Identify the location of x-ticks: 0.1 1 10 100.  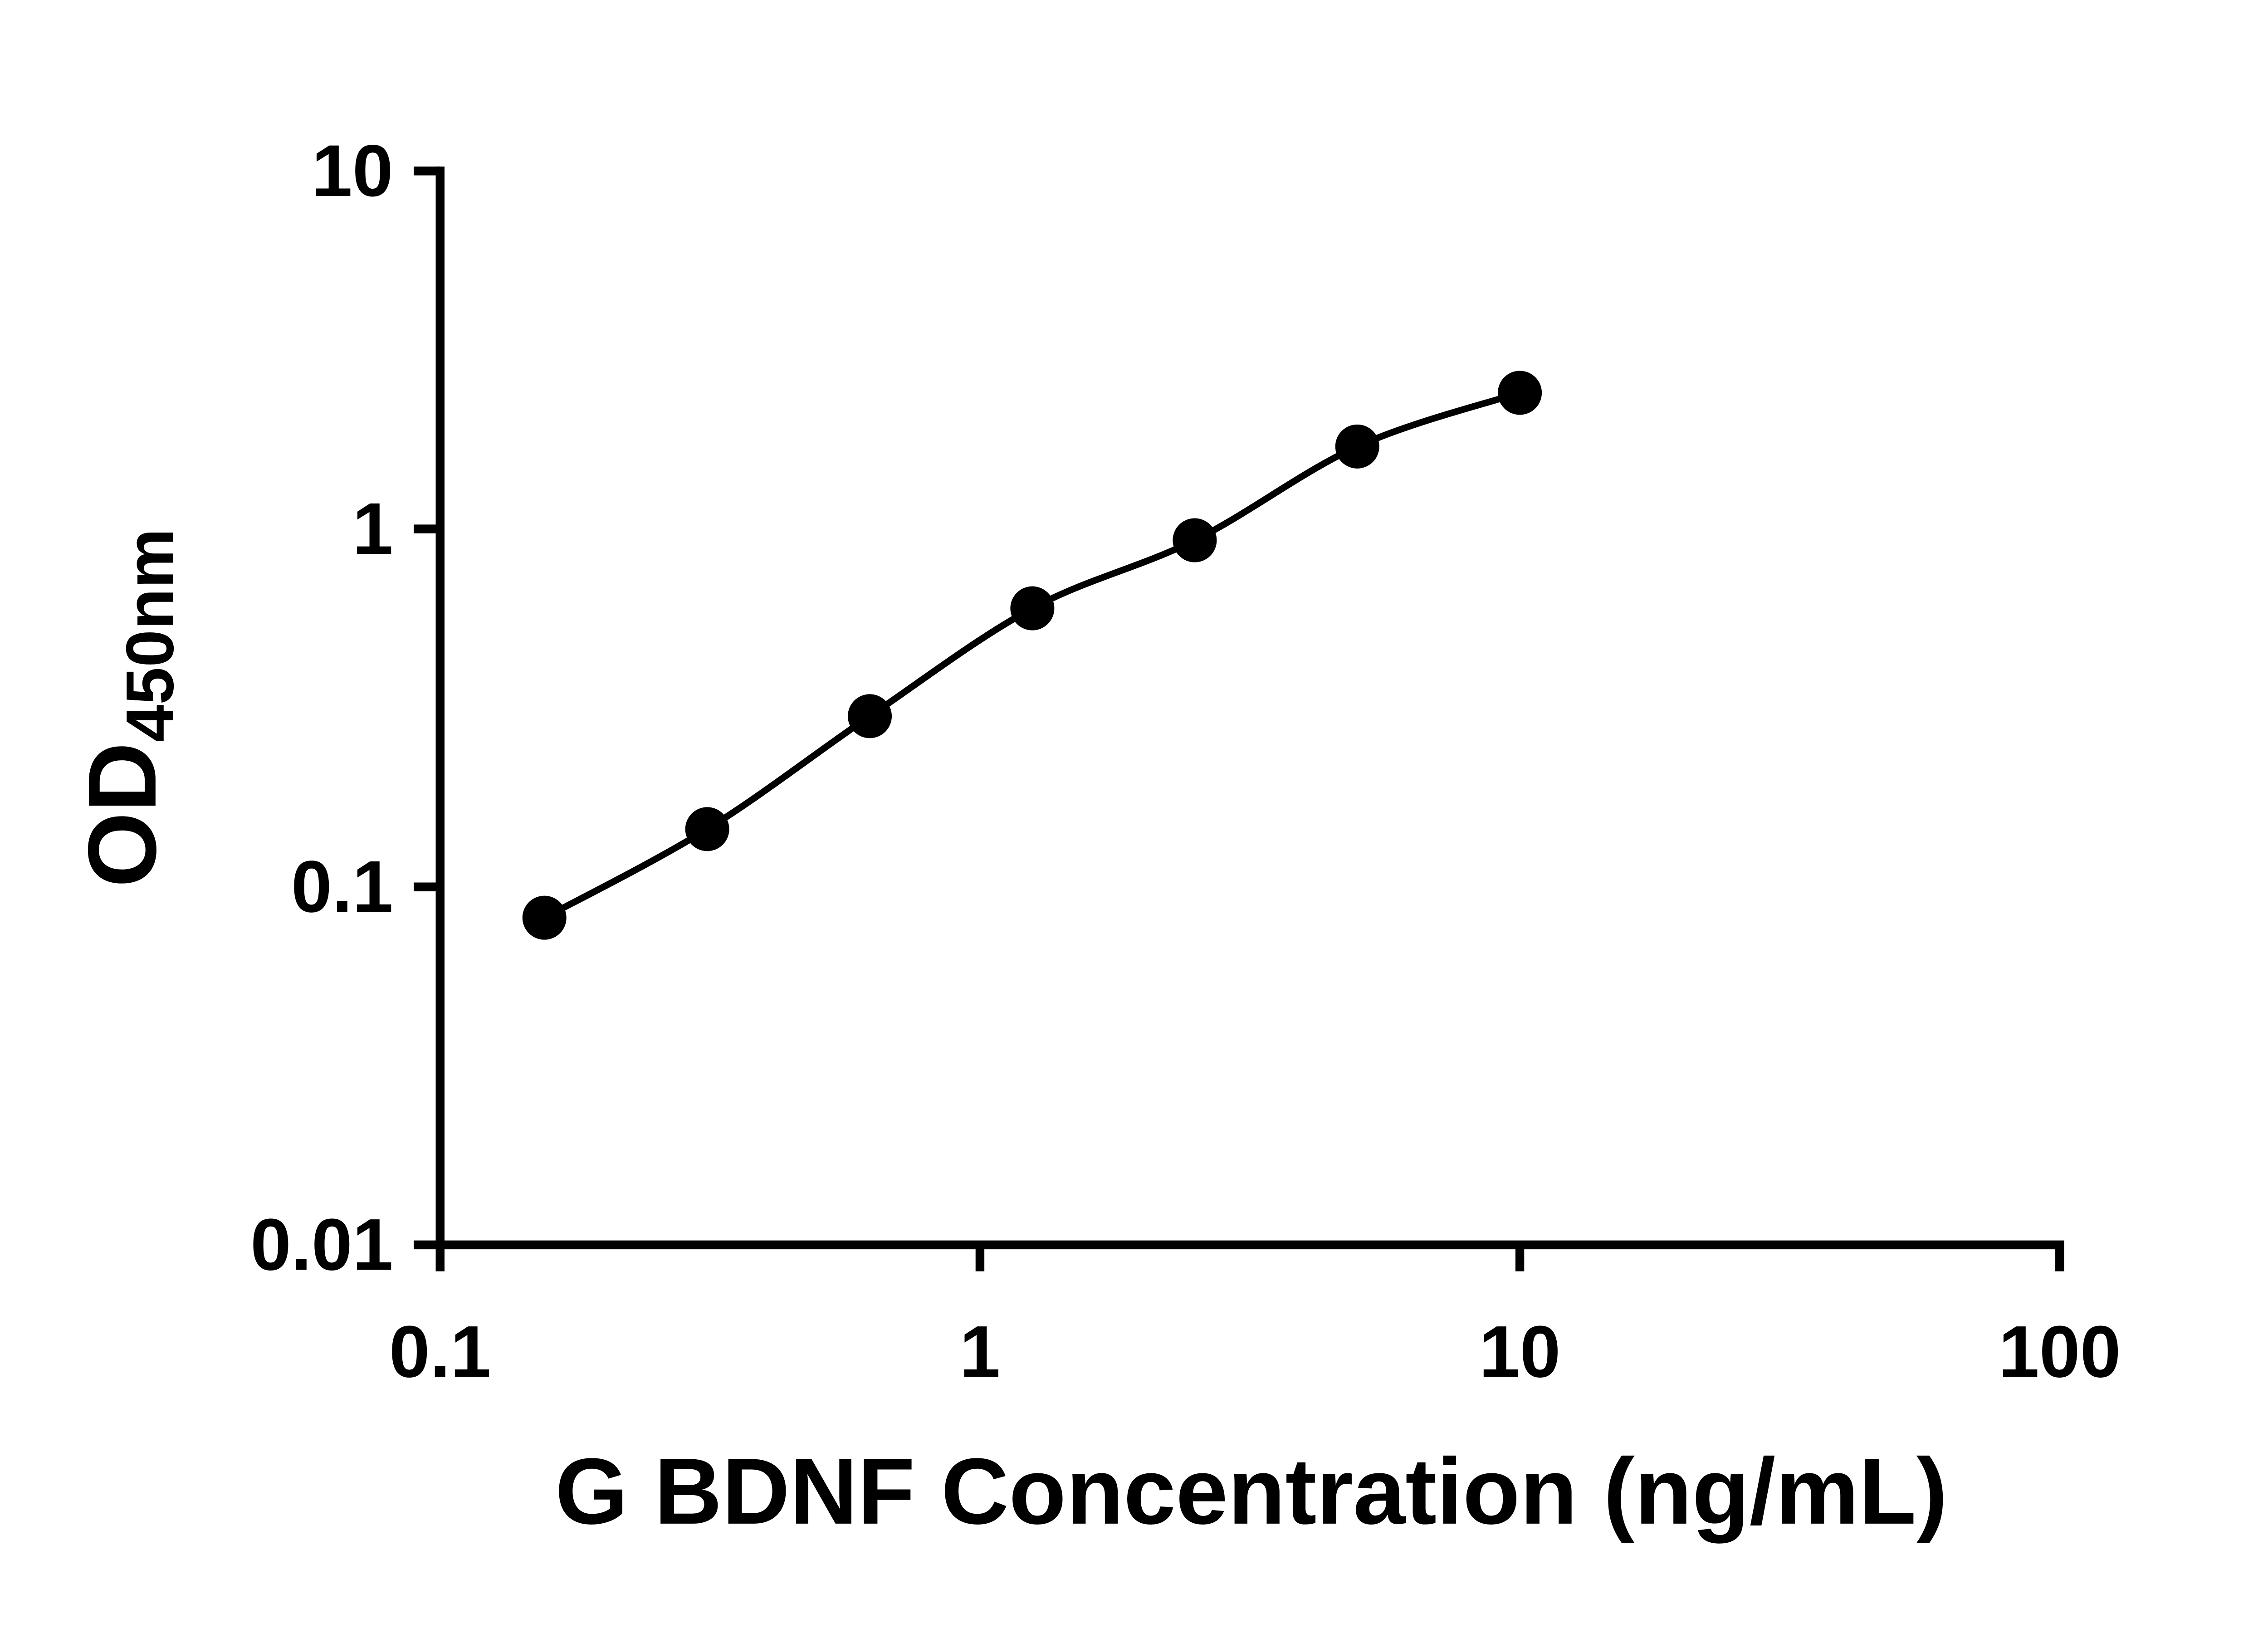
(1255, 1319).